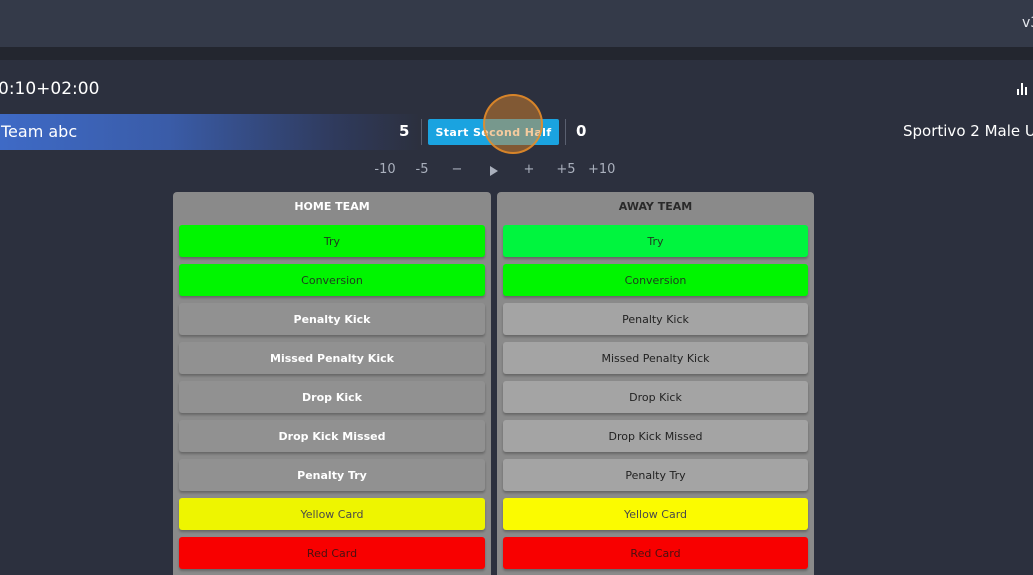  What do you see at coordinates (655, 358) in the screenshot?
I see `away-missed-penalty-kick-button: Missed Penalty Kick` at bounding box center [655, 358].